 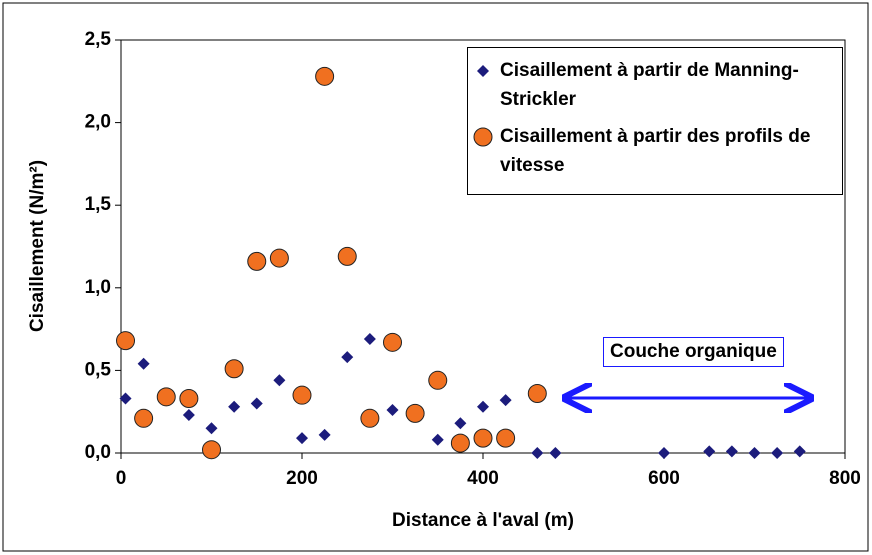 What do you see at coordinates (98, 204) in the screenshot?
I see `y-tick-label: 1,5` at bounding box center [98, 204].